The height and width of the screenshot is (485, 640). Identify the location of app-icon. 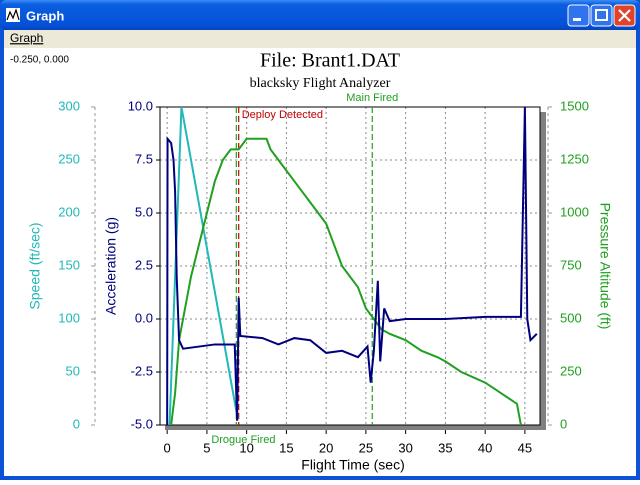
(13, 15).